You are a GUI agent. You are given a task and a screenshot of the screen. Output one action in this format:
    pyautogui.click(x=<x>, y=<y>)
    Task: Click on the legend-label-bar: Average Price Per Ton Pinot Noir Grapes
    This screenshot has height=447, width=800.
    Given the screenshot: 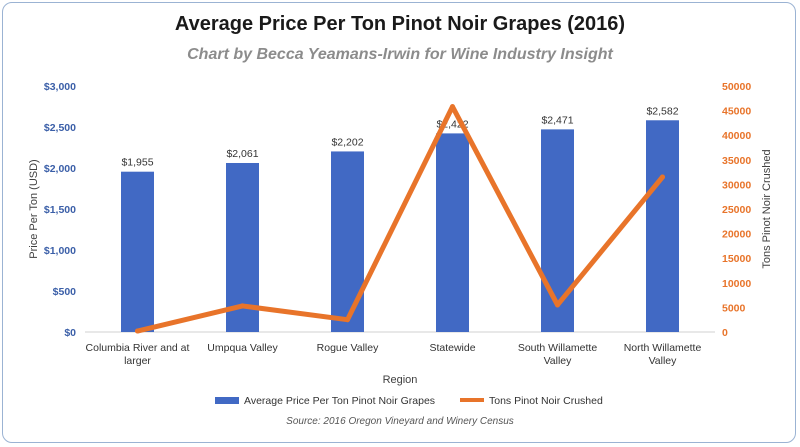 What is the action you would take?
    pyautogui.click(x=339, y=401)
    